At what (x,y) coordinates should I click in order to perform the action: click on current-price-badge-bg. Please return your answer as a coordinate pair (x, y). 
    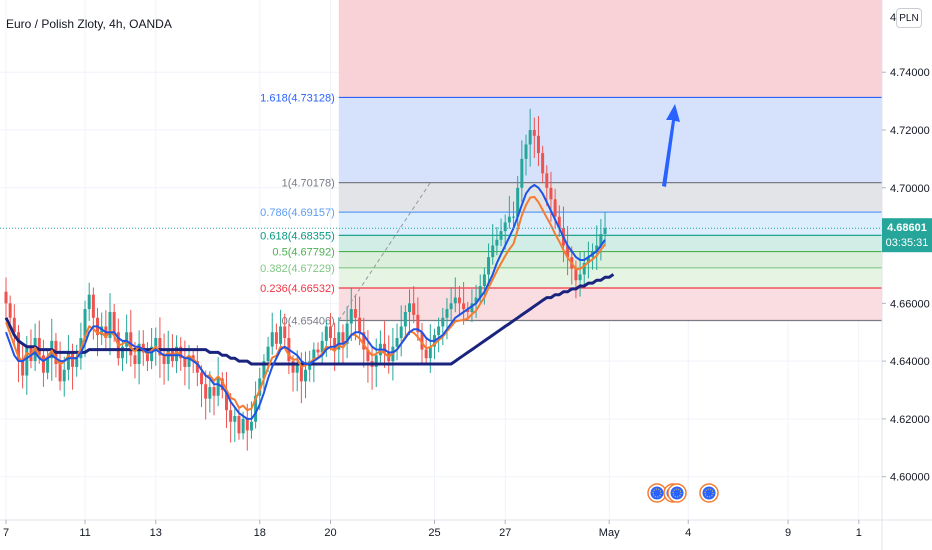
    Looking at the image, I should click on (907, 235).